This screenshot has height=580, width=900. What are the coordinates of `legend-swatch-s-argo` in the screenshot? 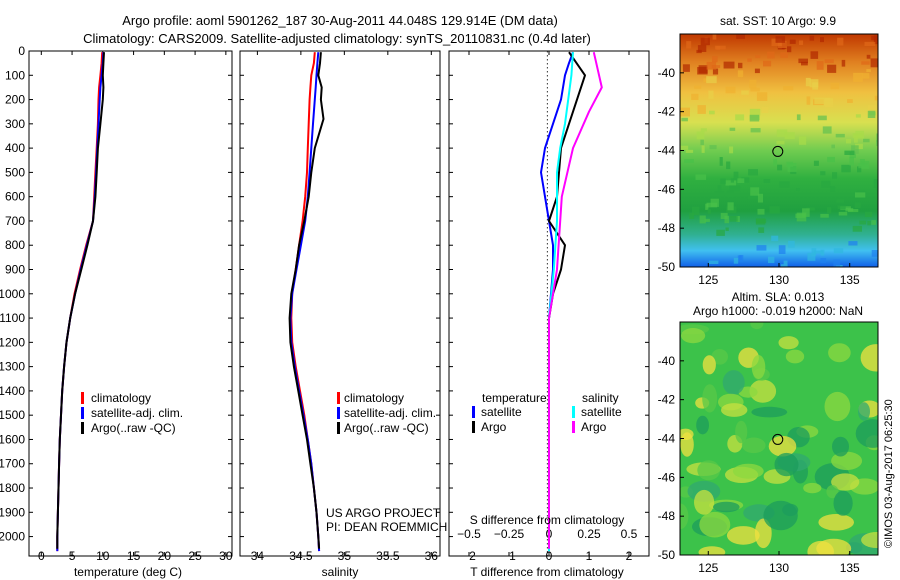 It's located at (573, 427).